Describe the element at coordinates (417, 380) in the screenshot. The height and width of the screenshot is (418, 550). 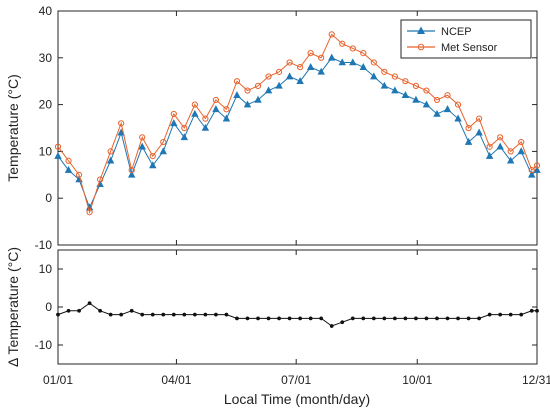
I see `x-tick-label: 10/01` at that location.